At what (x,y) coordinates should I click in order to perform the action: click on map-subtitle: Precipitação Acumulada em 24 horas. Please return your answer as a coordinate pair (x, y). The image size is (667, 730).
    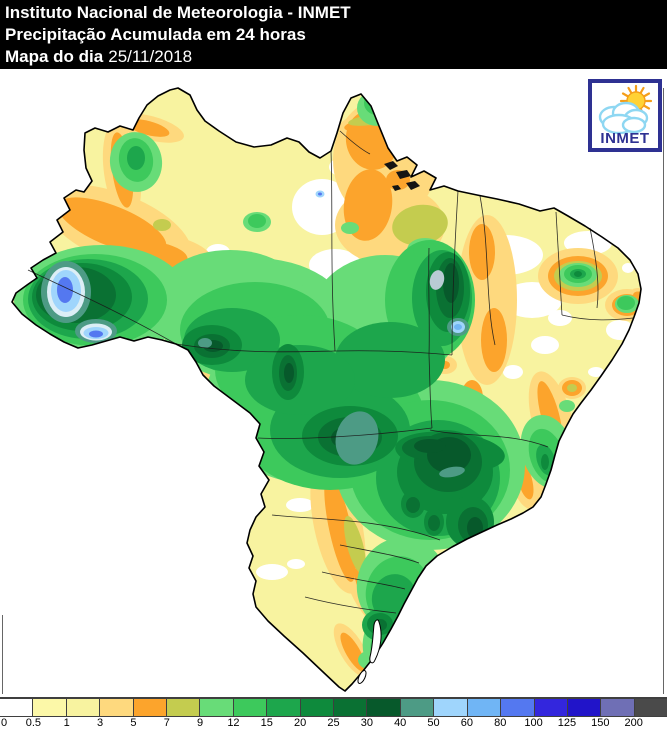
    Looking at the image, I should click on (155, 34).